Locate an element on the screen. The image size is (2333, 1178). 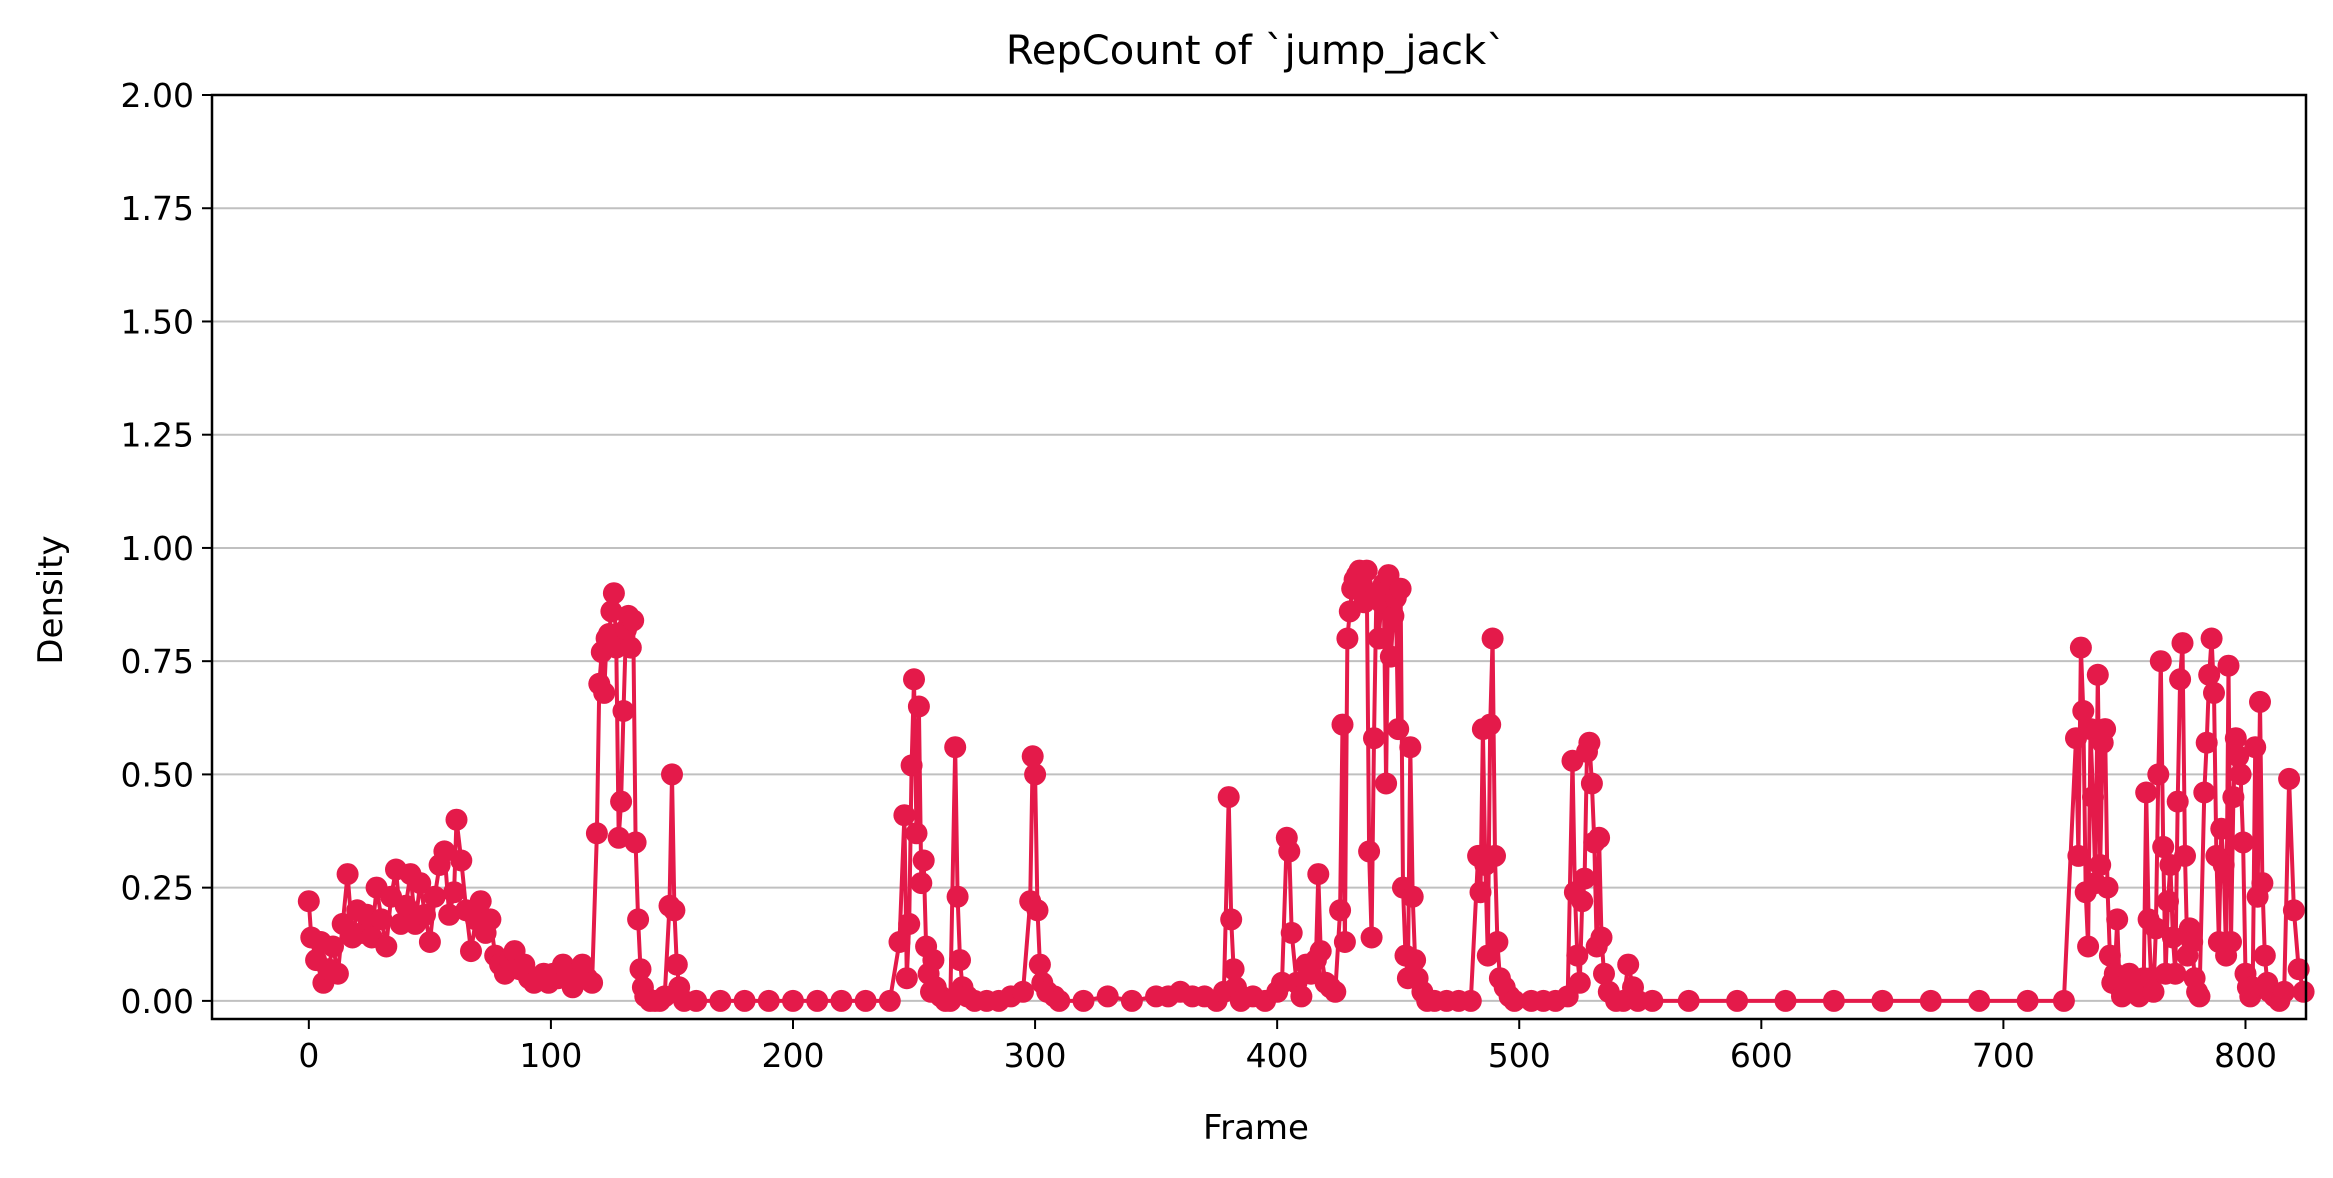
x-tick-label: 300 is located at coordinates (1035, 1055).